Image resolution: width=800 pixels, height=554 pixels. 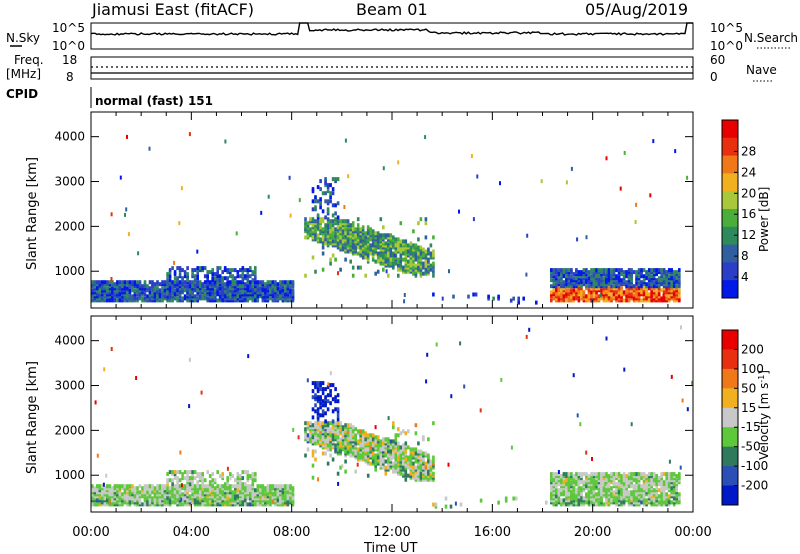 I want to click on freq-panel: Freq. [MHz] 18 8 60 0 Nave, so click(x=391, y=68).